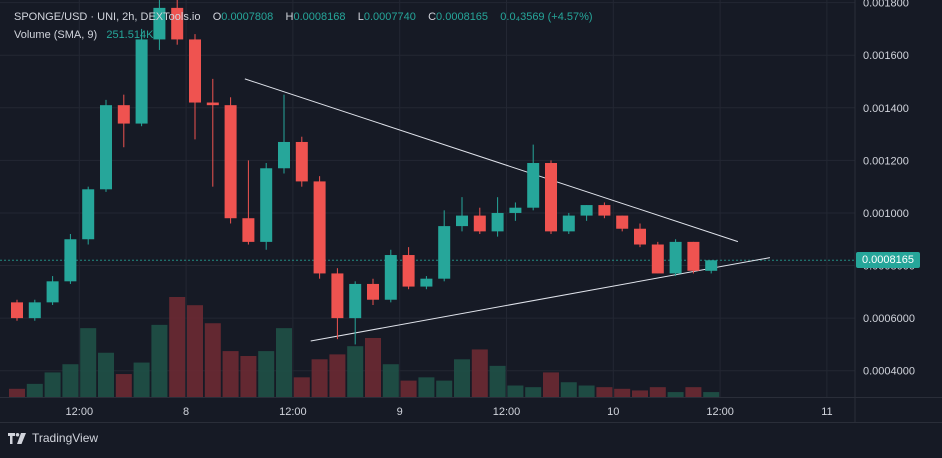 This screenshot has height=458, width=942. Describe the element at coordinates (186, 412) in the screenshot. I see `x-tick-label: 8` at that location.